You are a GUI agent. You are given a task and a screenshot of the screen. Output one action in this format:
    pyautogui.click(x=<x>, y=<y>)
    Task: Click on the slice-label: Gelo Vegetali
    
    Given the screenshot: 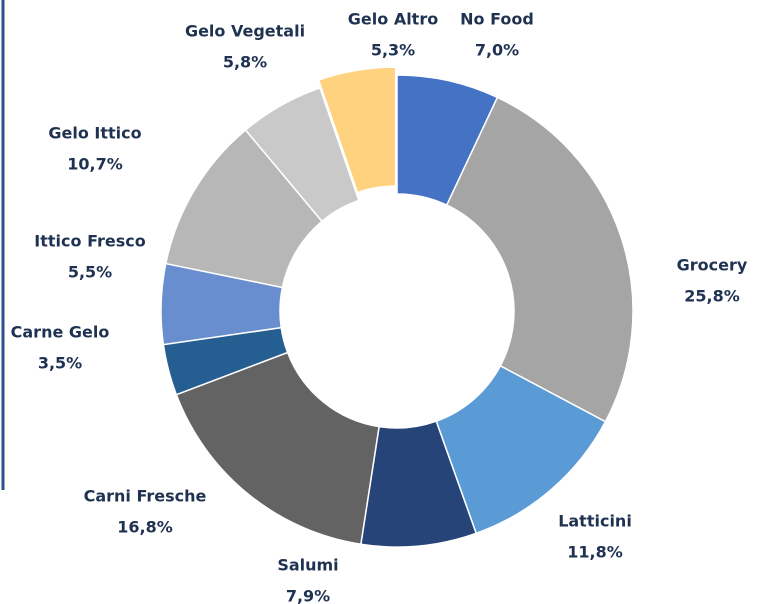 What is the action you would take?
    pyautogui.click(x=245, y=31)
    